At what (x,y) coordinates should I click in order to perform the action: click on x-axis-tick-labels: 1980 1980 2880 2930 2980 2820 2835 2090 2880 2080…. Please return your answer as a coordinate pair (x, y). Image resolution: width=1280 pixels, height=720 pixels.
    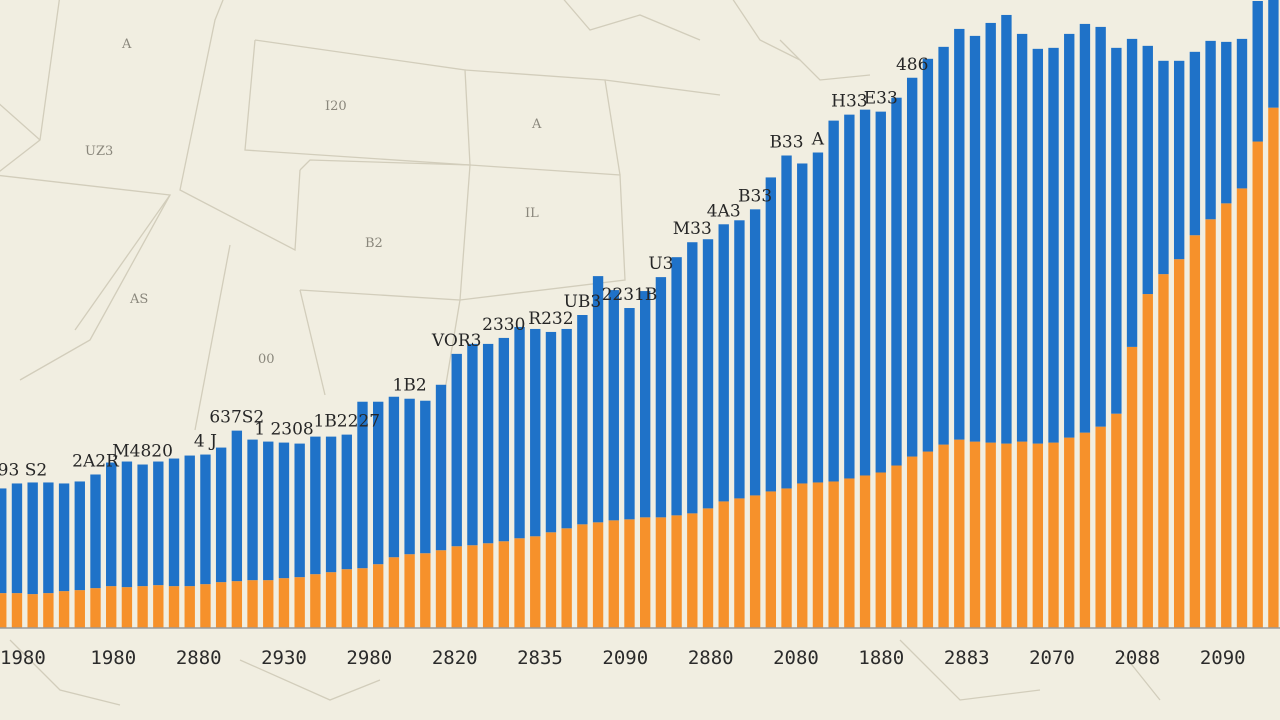
    Looking at the image, I should click on (623, 658).